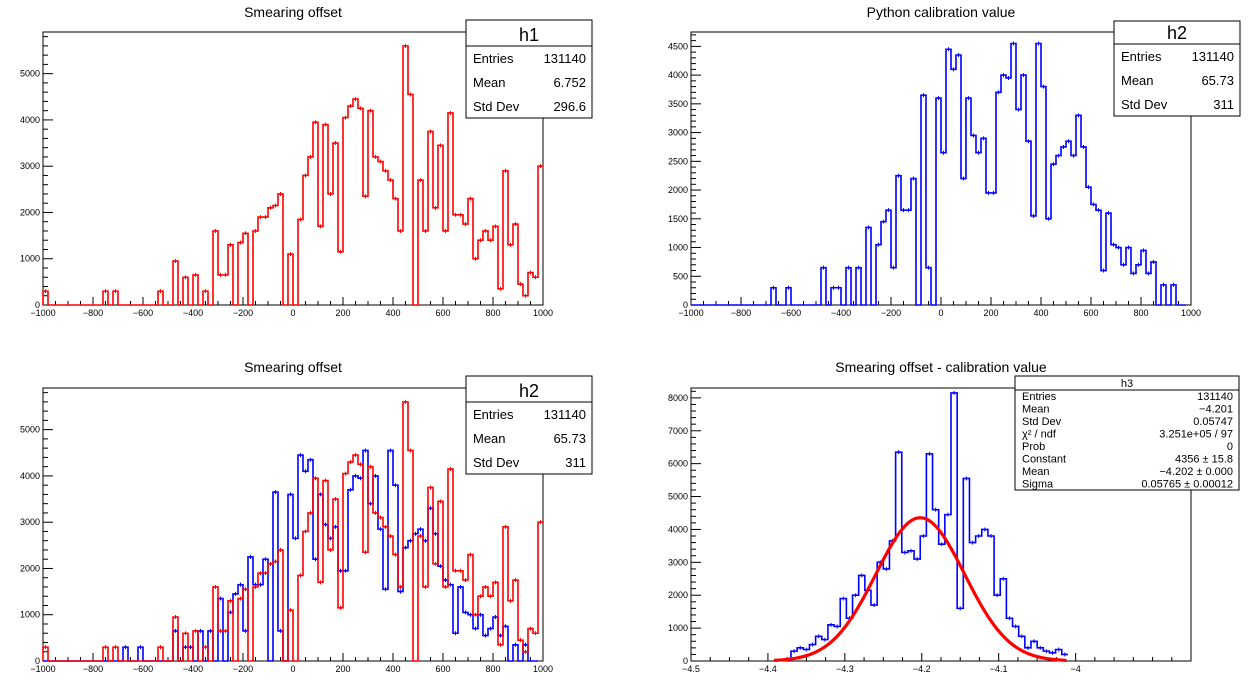 This screenshot has width=1256, height=683. Describe the element at coordinates (920, 589) in the screenshot. I see `gaussian-fit-curve` at that location.